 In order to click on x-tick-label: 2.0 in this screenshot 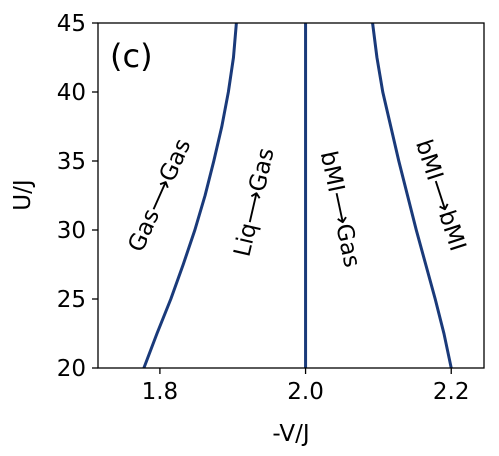, I will do `click(305, 392)`.